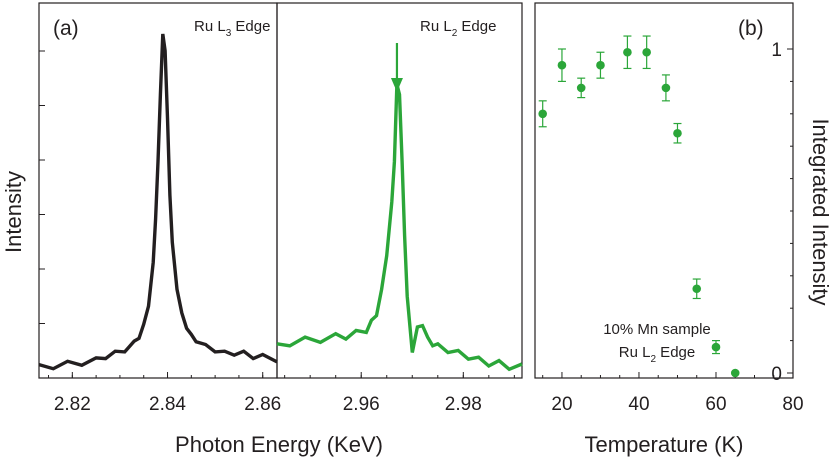 Image resolution: width=830 pixels, height=464 pixels. What do you see at coordinates (396, 67) in the screenshot?
I see `l2-peak-arrow` at bounding box center [396, 67].